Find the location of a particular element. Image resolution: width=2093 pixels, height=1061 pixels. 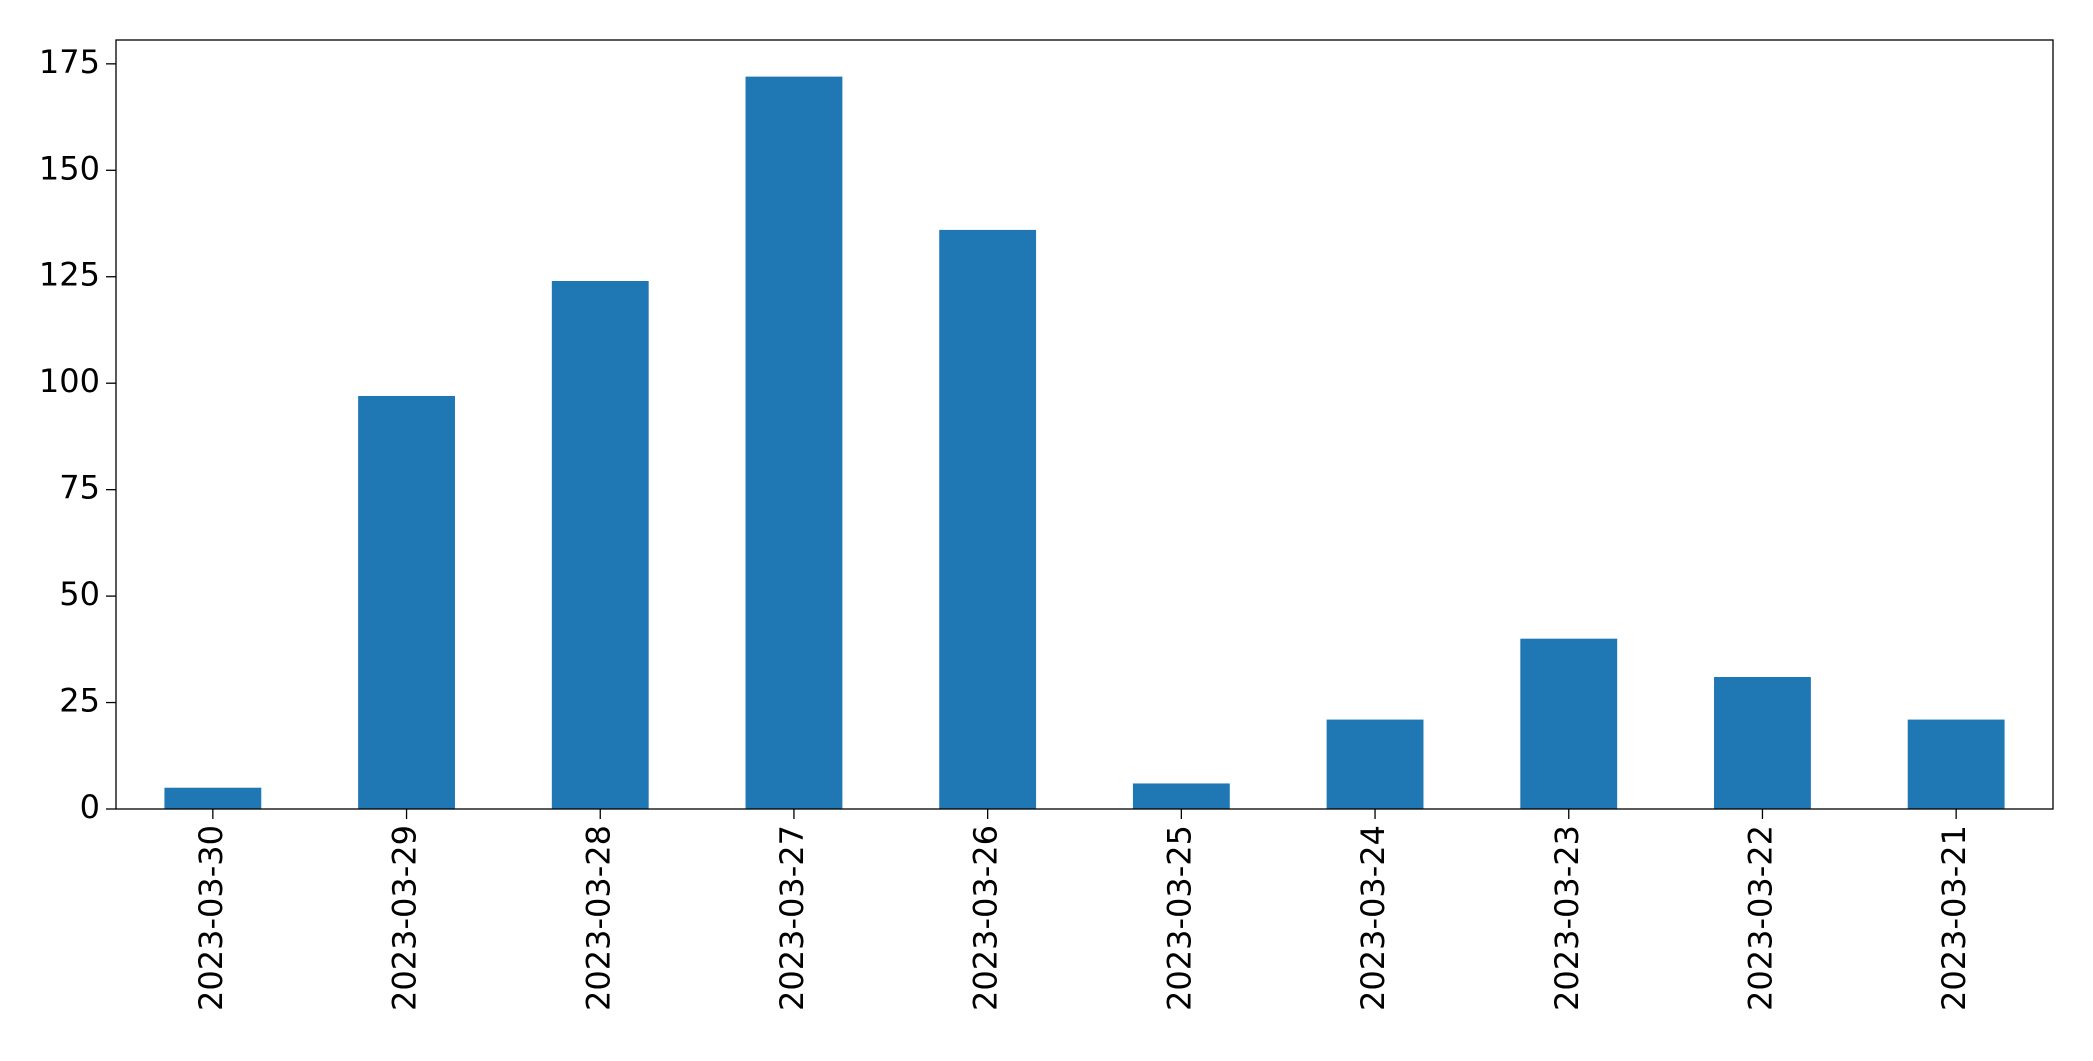

x-tick-label: 2023-03-21 is located at coordinates (1954, 918).